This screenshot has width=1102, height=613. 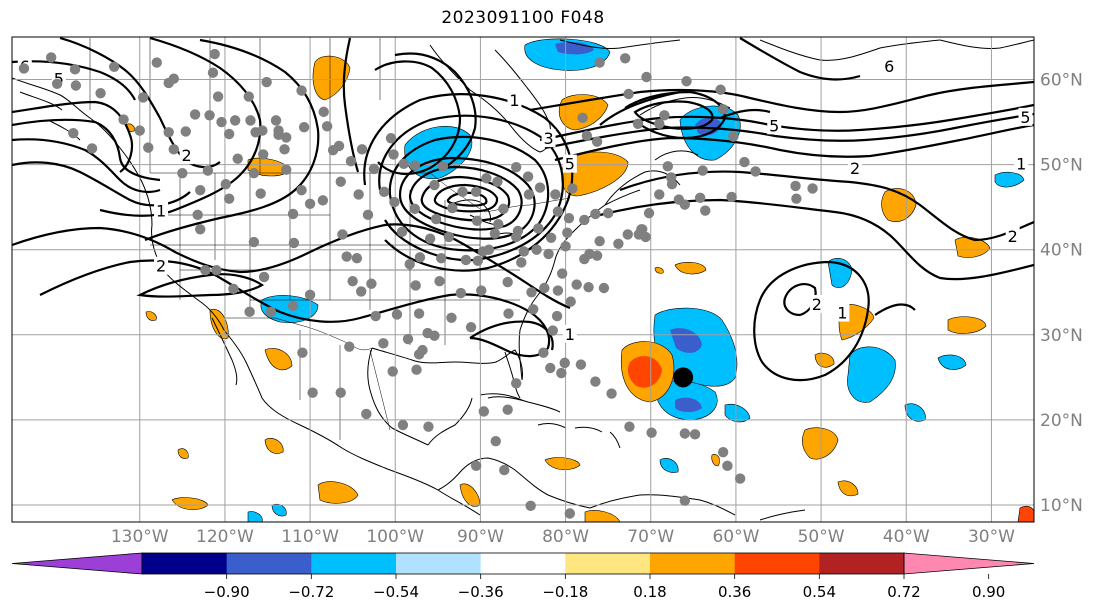 What do you see at coordinates (991, 537) in the screenshot?
I see `lon-tick-label: 30°W` at bounding box center [991, 537].